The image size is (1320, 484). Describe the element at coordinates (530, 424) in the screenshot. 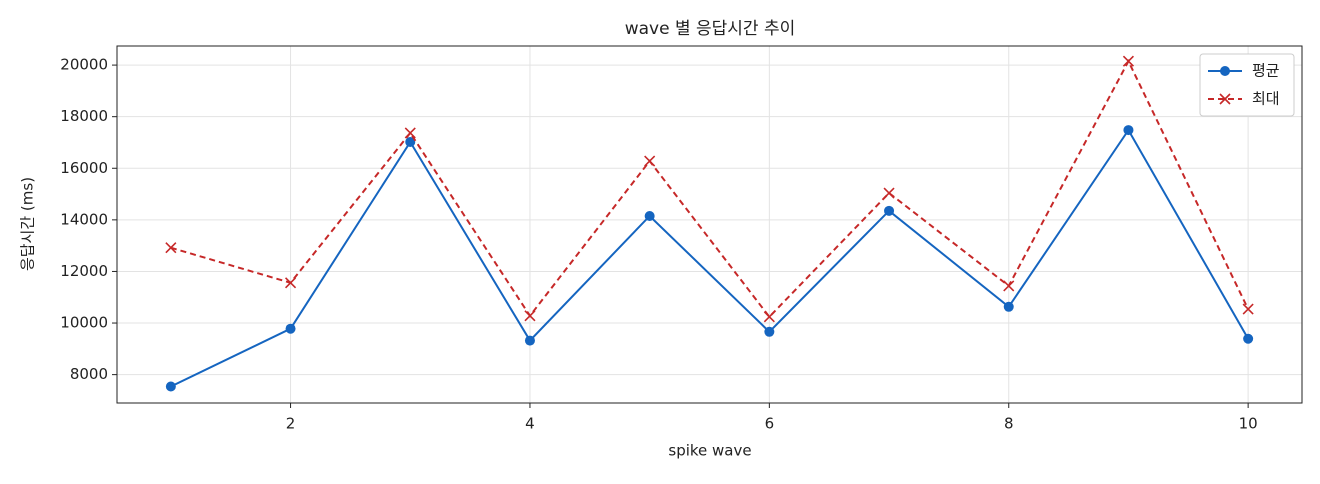

I see `x-tick-label: 4` at that location.